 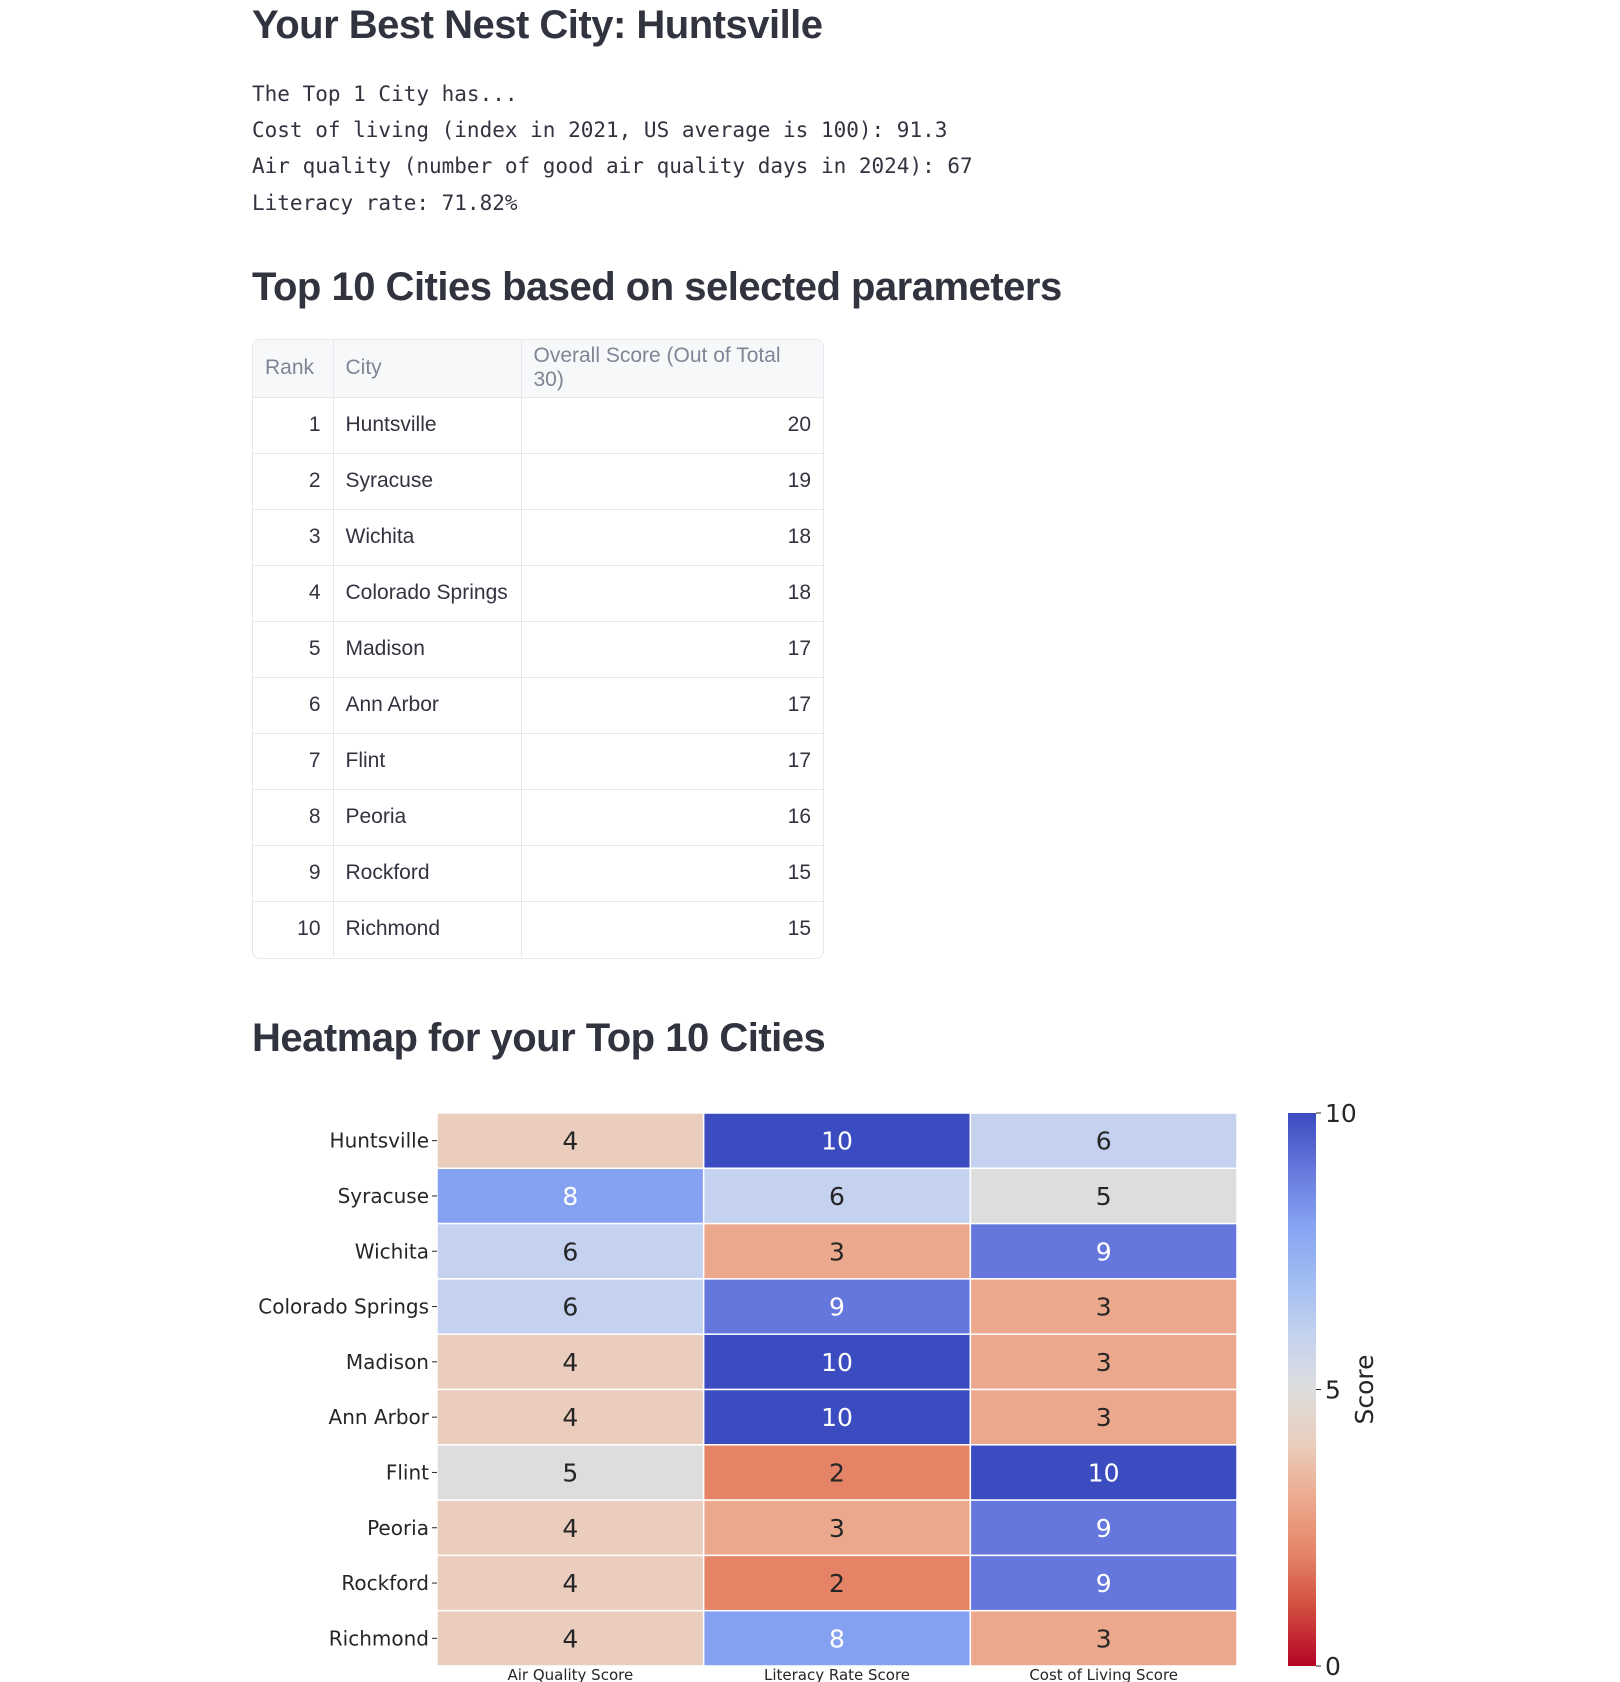 I want to click on heatmap-cell-label: 9, so click(x=1104, y=1528).